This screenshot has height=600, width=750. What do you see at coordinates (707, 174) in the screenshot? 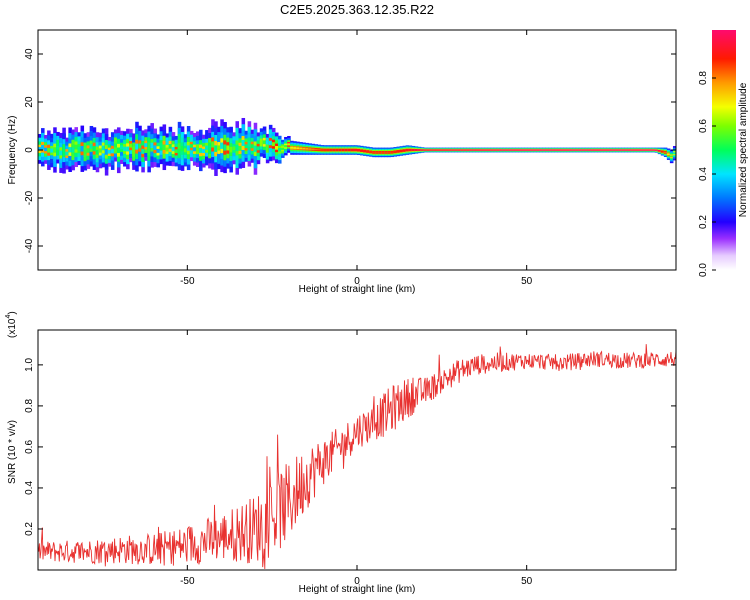
I see `colorbar-ticks: 0.0 0.2 0.4 0.6 0.8` at bounding box center [707, 174].